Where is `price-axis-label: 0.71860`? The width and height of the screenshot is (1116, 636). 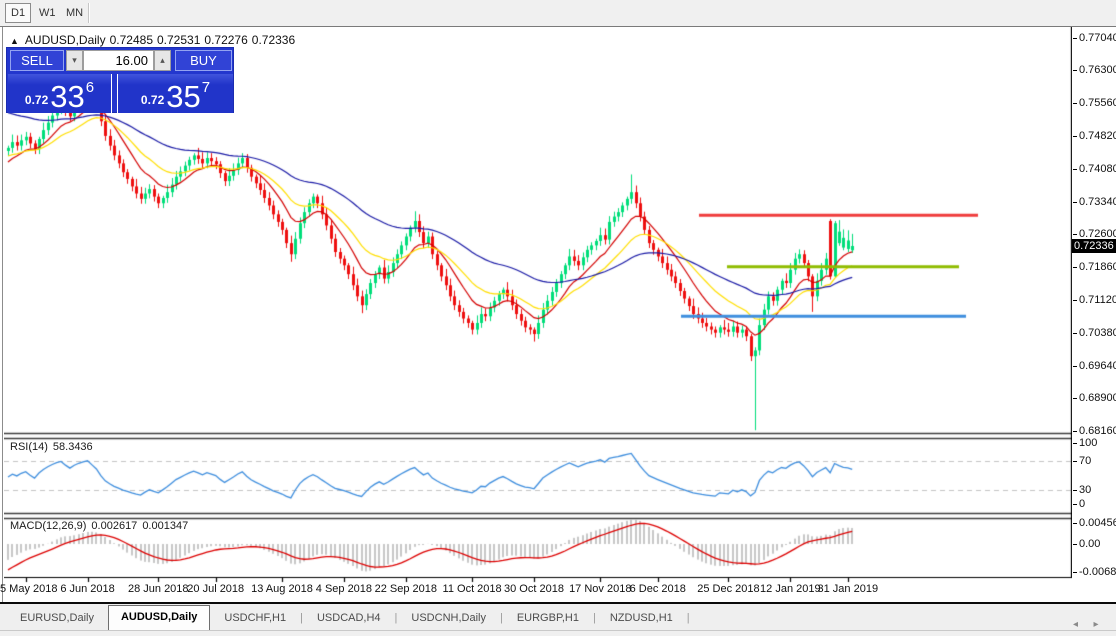
price-axis-label: 0.71860 is located at coordinates (1094, 267).